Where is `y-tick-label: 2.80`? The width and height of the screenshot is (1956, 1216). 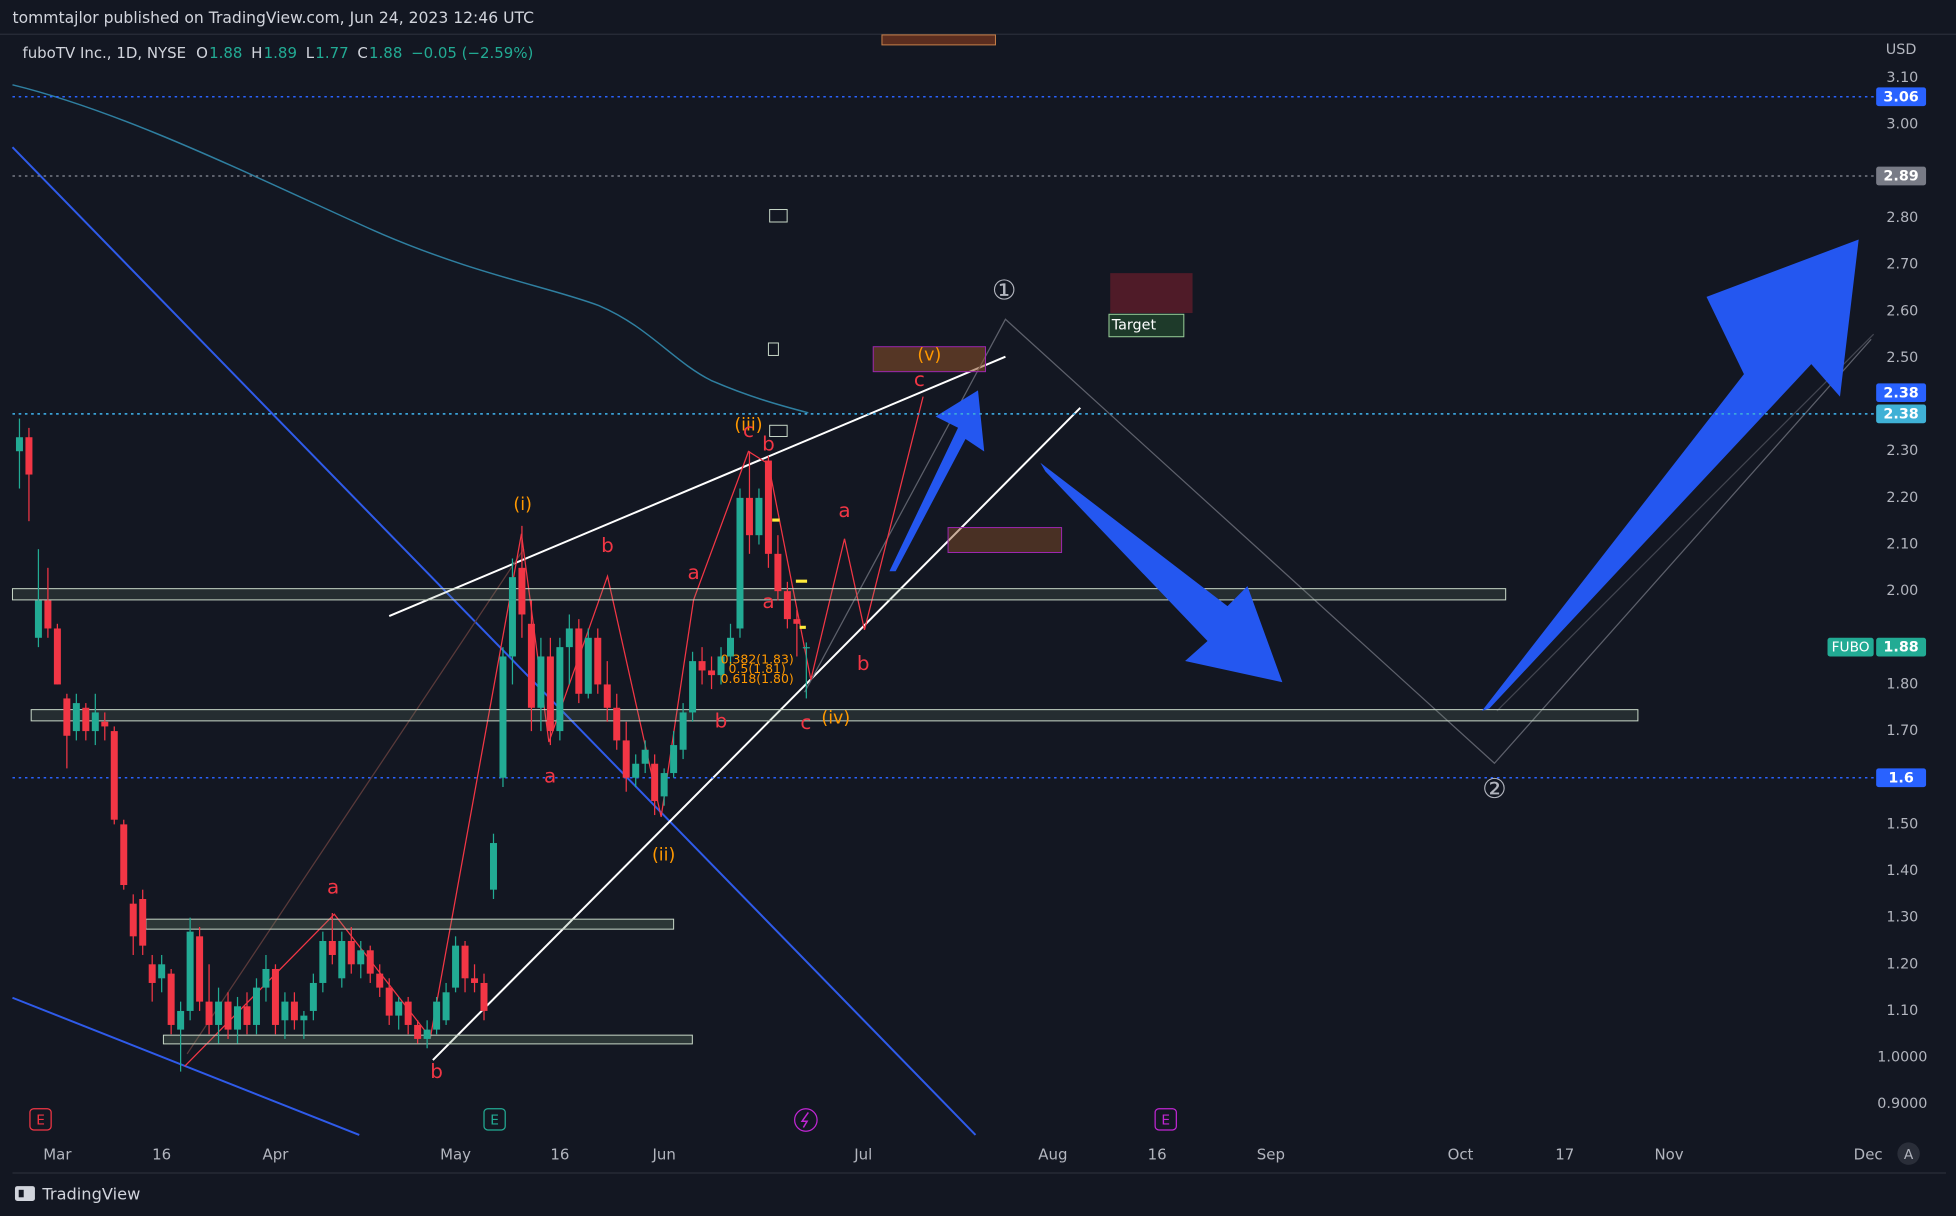 y-tick-label: 2.80 is located at coordinates (1902, 218).